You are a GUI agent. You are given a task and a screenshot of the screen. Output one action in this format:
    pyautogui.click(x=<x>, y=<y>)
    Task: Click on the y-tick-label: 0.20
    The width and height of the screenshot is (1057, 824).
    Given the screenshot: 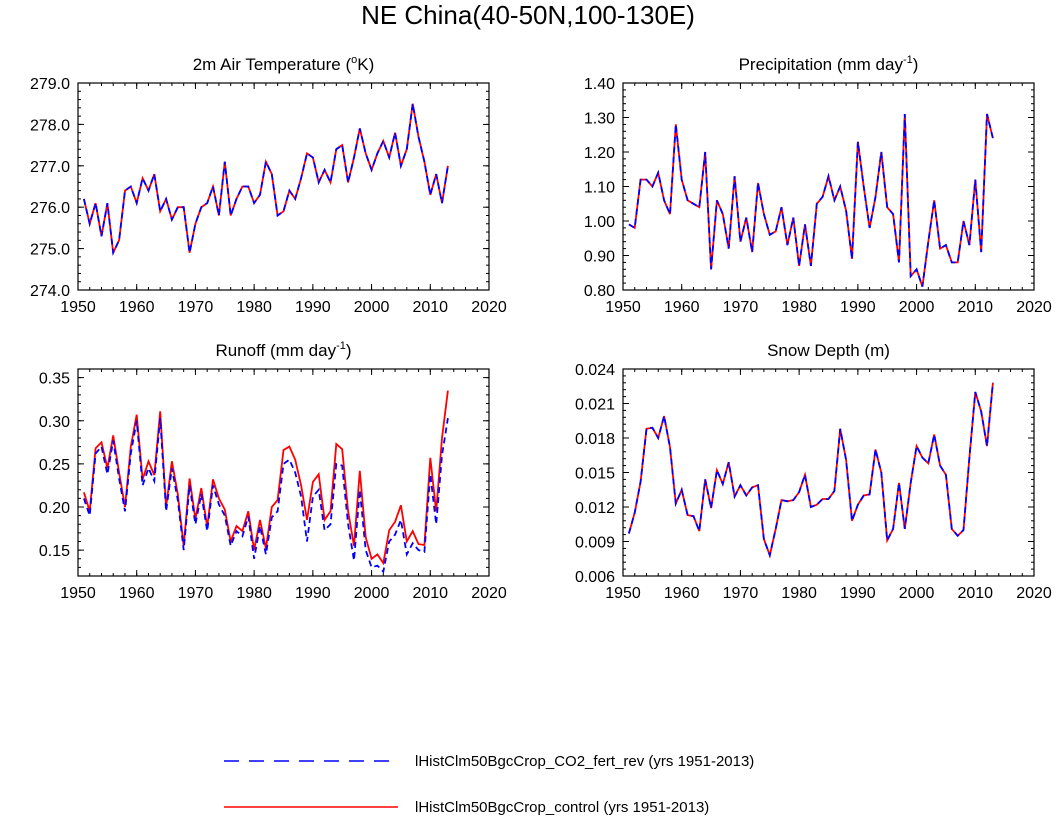 What is the action you would take?
    pyautogui.click(x=54, y=508)
    